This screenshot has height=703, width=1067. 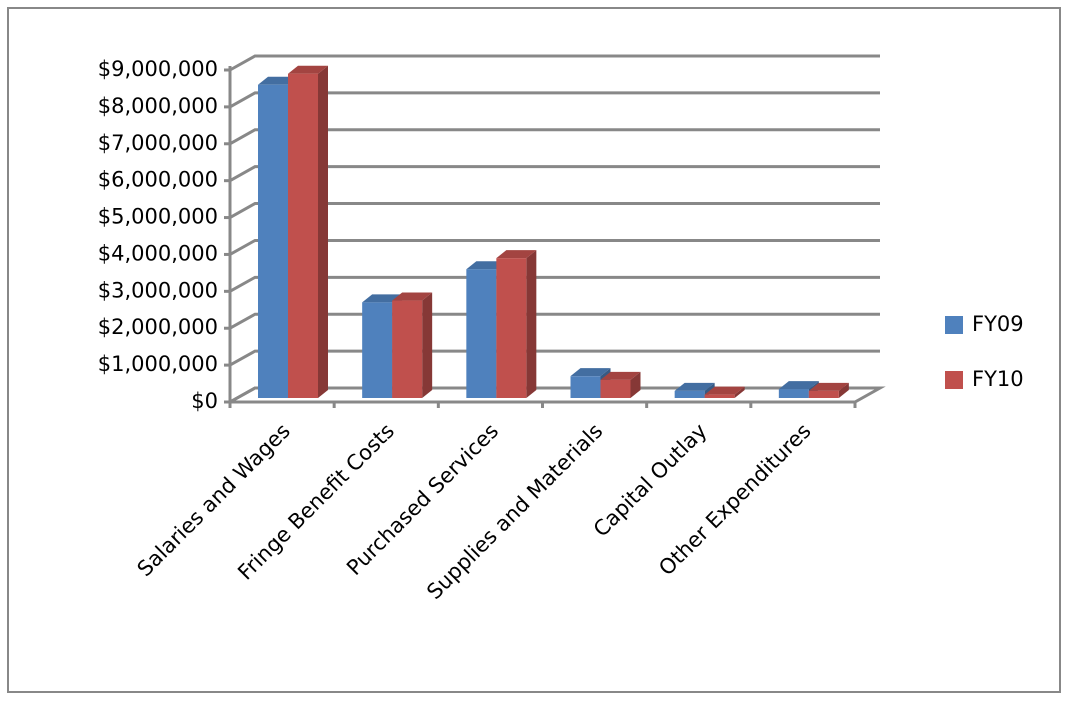 What do you see at coordinates (158, 253) in the screenshot?
I see `y-tick-label: $4,000,000` at bounding box center [158, 253].